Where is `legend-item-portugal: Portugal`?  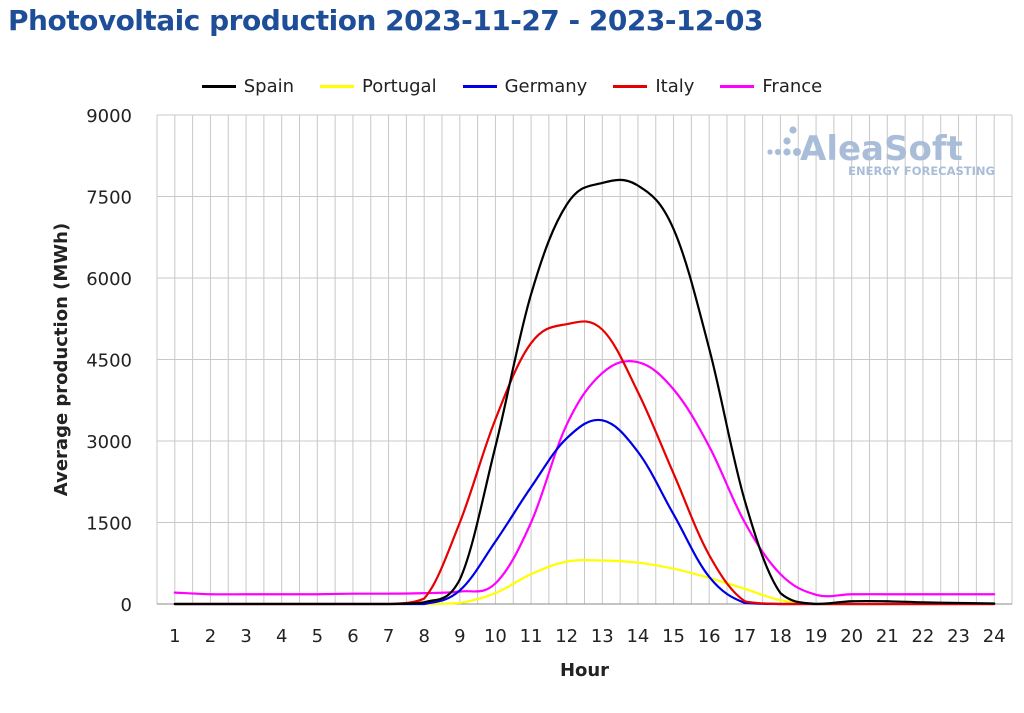
legend-item-portugal: Portugal is located at coordinates (378, 86).